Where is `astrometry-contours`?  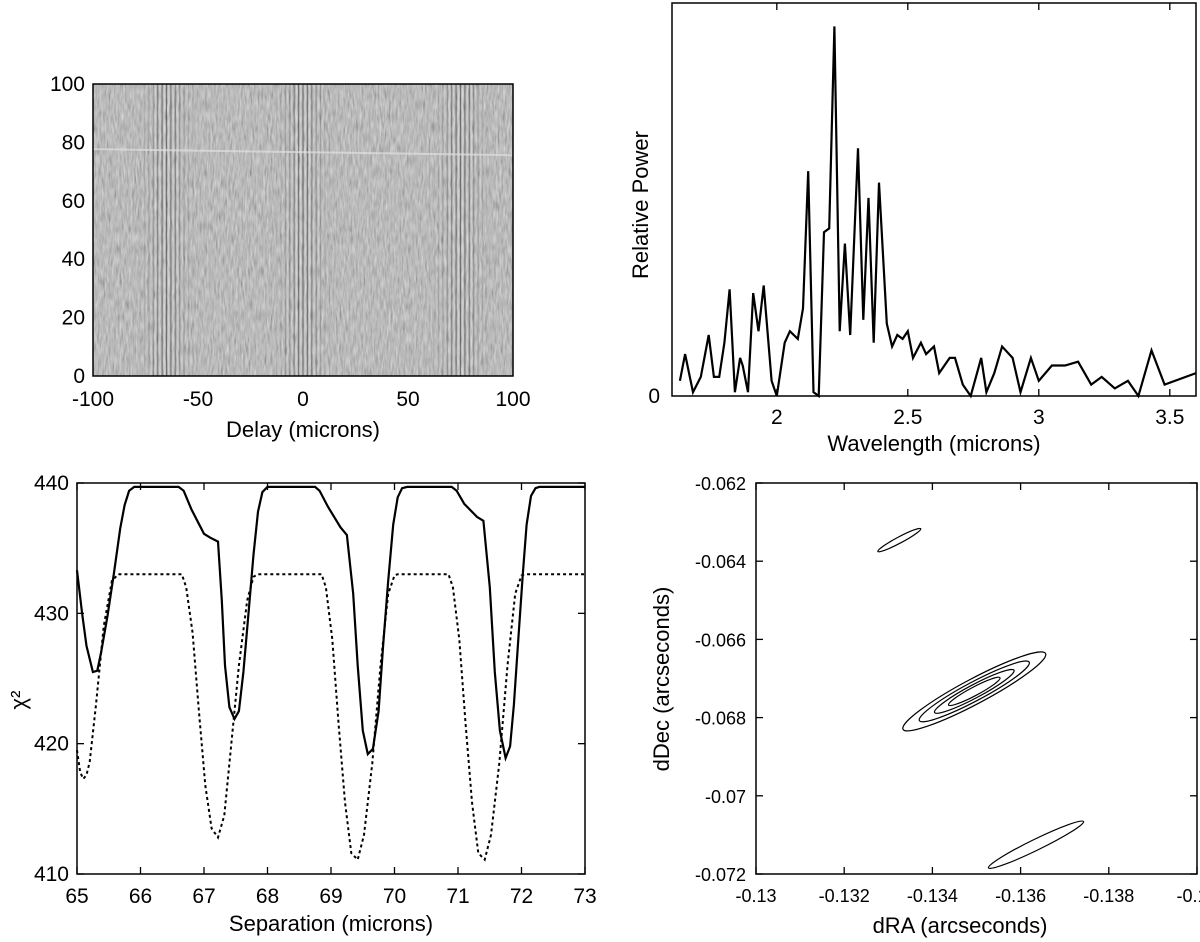
astrometry-contours is located at coordinates (981, 698).